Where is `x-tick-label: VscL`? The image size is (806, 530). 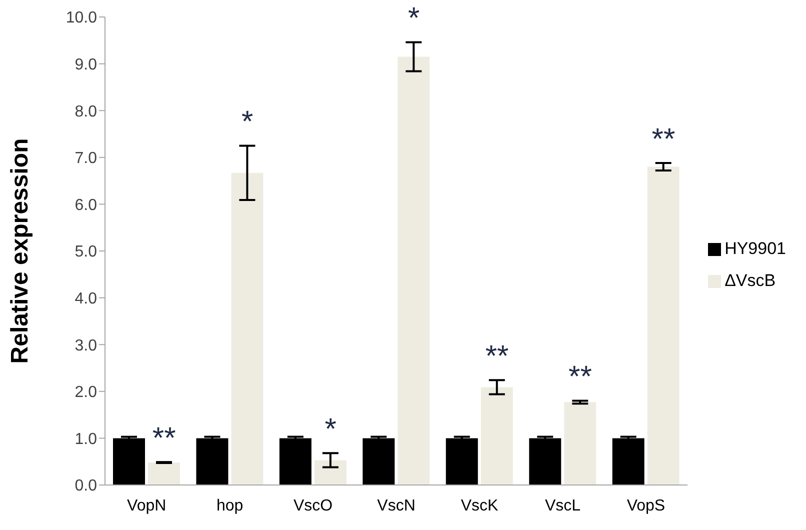
x-tick-label: VscL is located at coordinates (562, 505).